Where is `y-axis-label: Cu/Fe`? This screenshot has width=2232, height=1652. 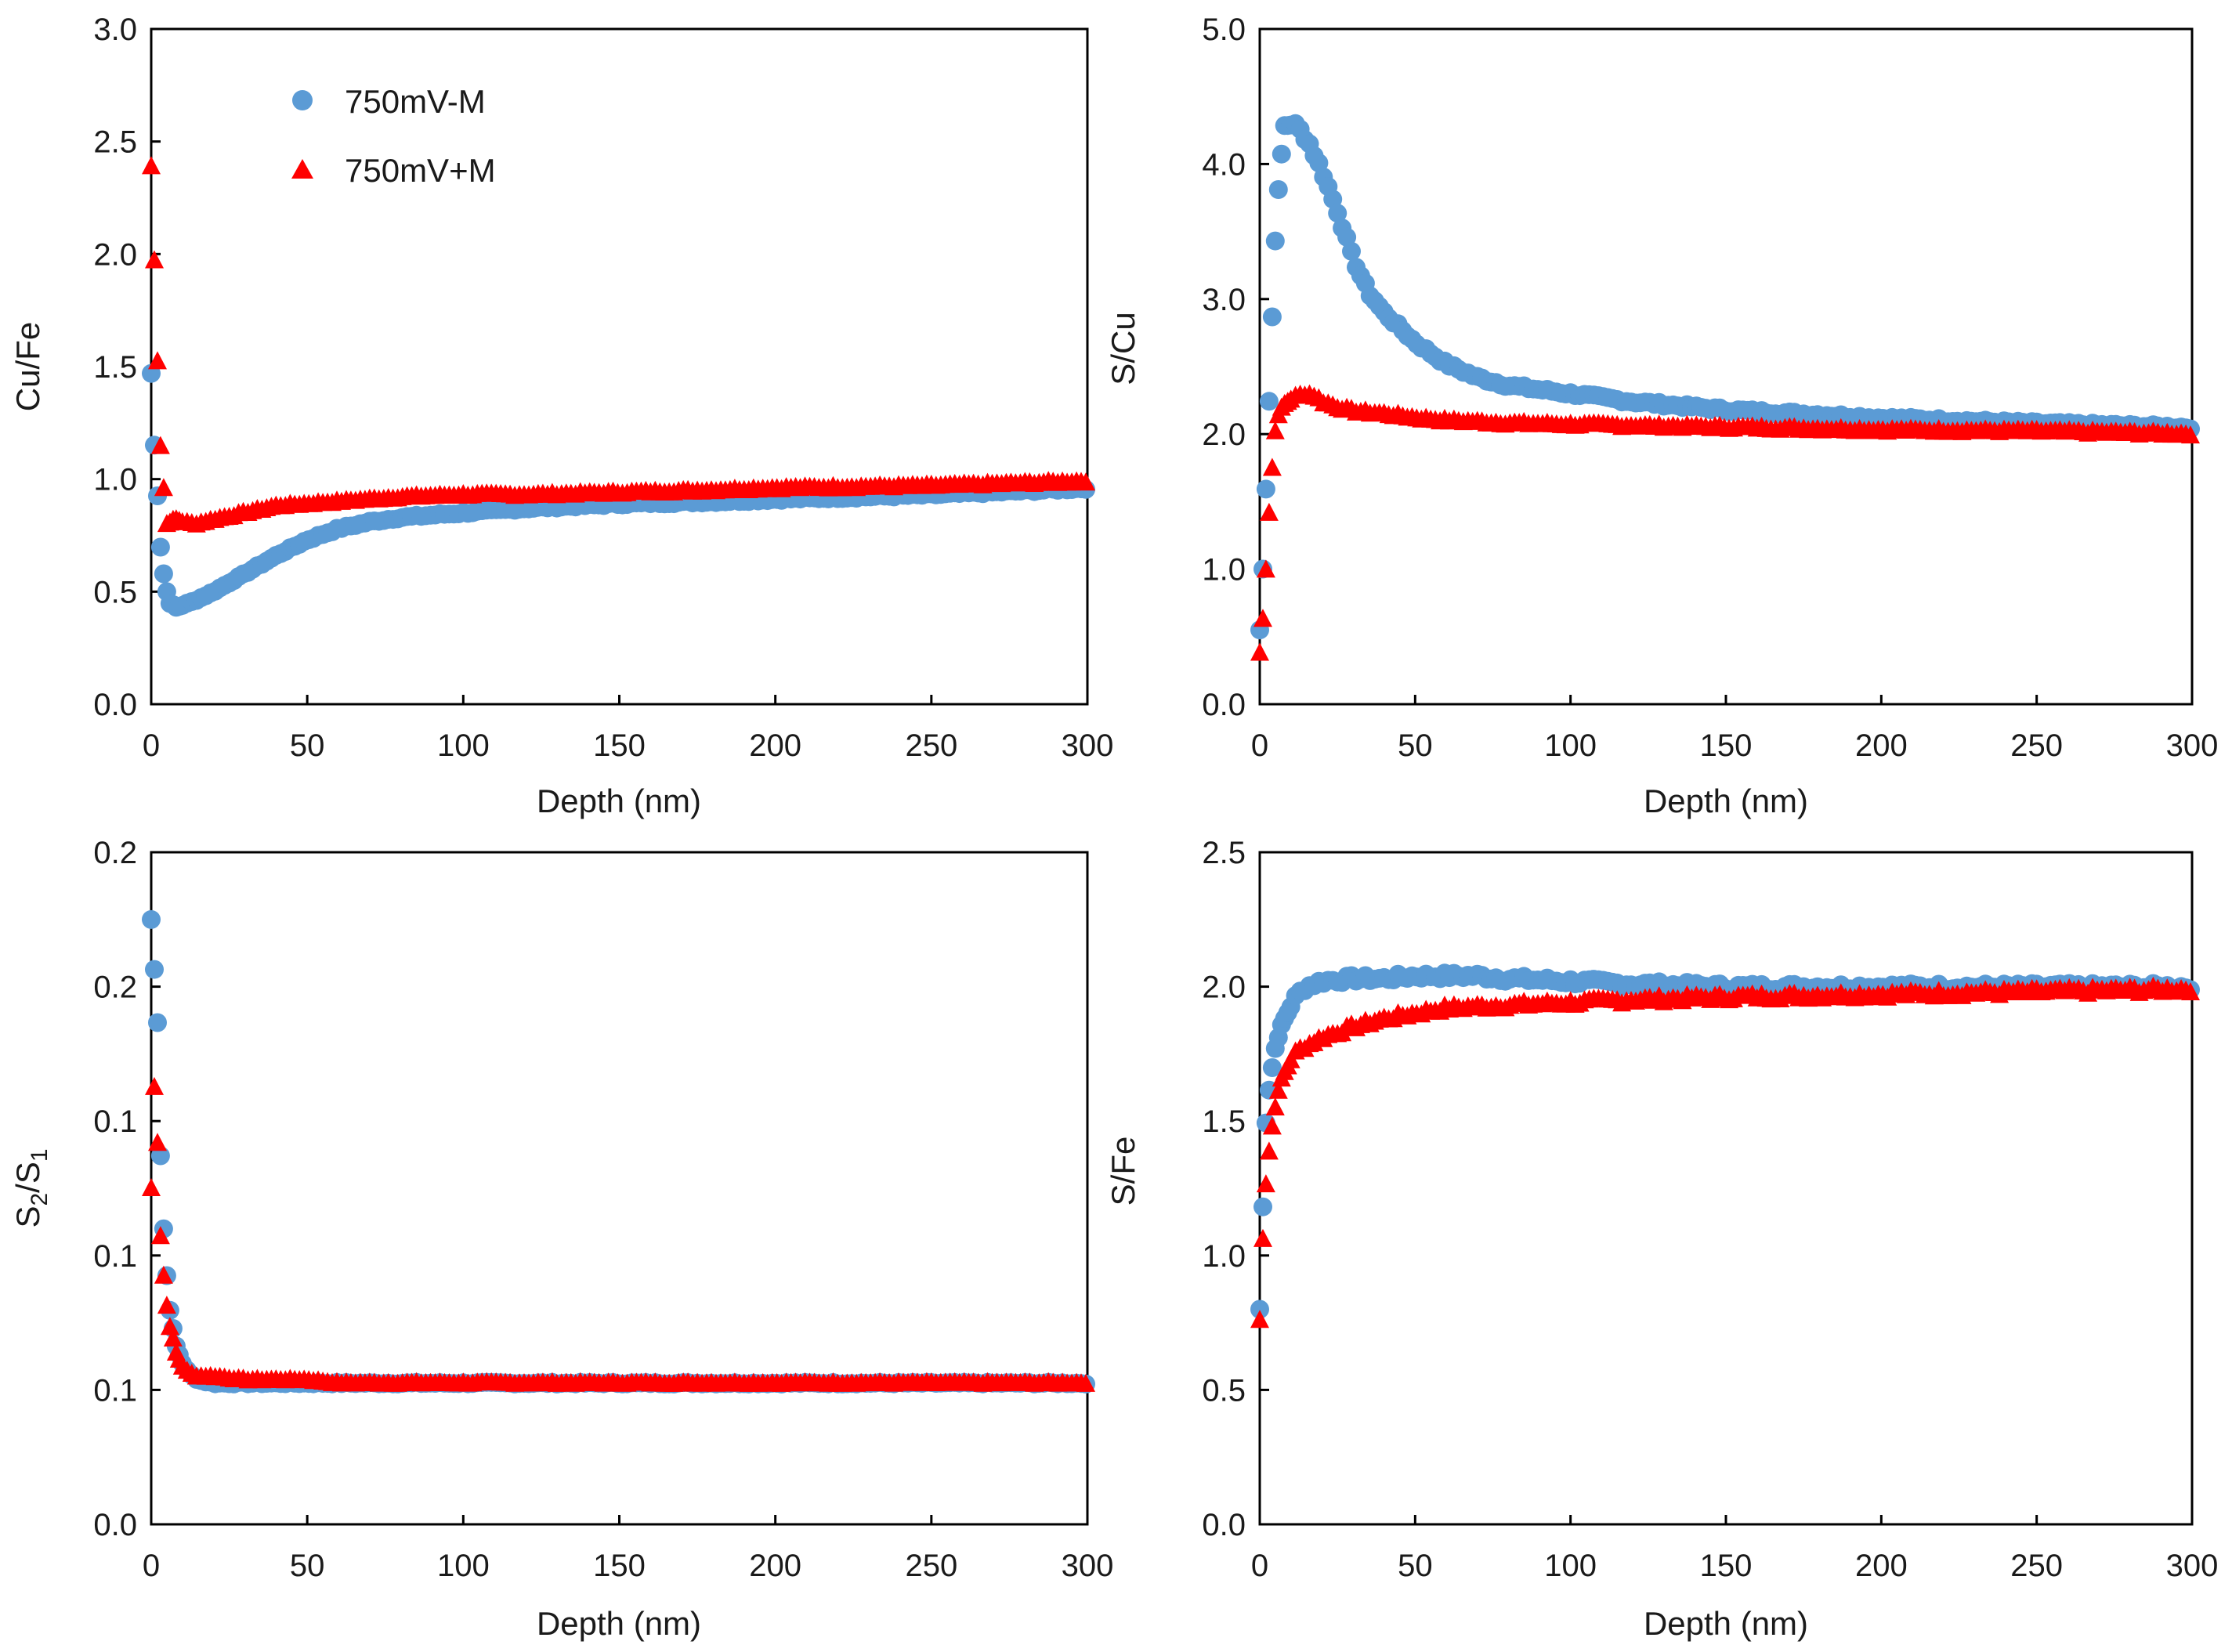 y-axis-label: Cu/Fe is located at coordinates (28, 366).